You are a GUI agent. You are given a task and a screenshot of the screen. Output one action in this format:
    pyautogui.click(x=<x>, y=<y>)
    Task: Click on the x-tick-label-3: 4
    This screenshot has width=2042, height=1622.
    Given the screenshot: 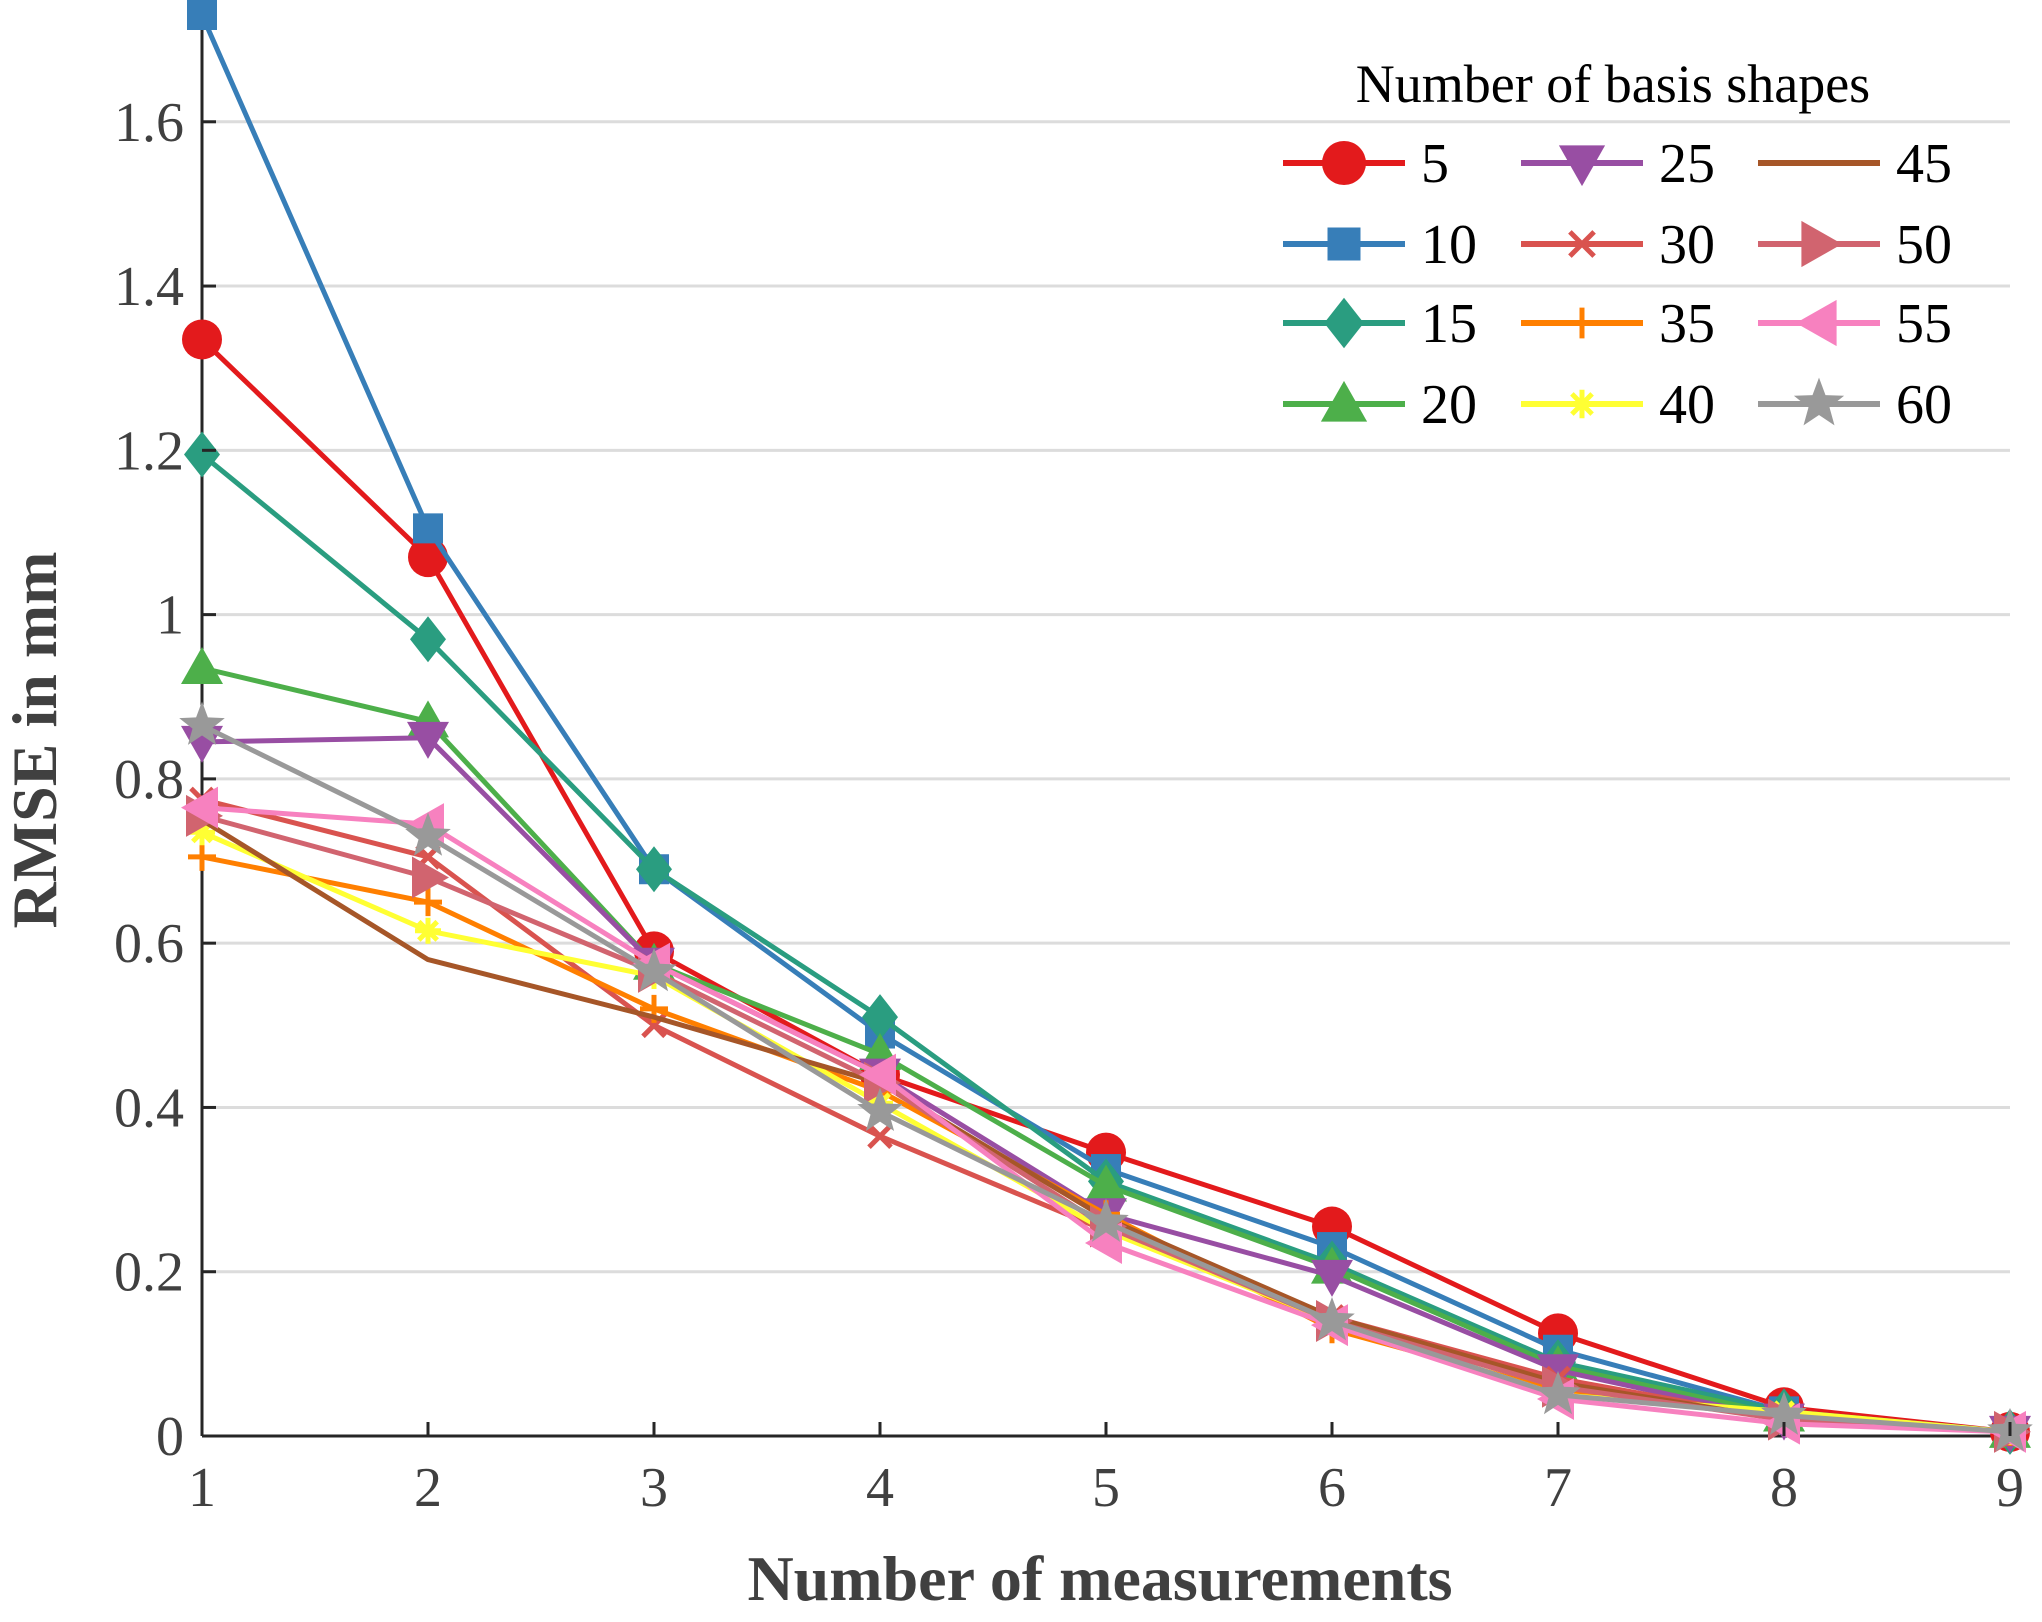 What is the action you would take?
    pyautogui.click(x=880, y=1488)
    